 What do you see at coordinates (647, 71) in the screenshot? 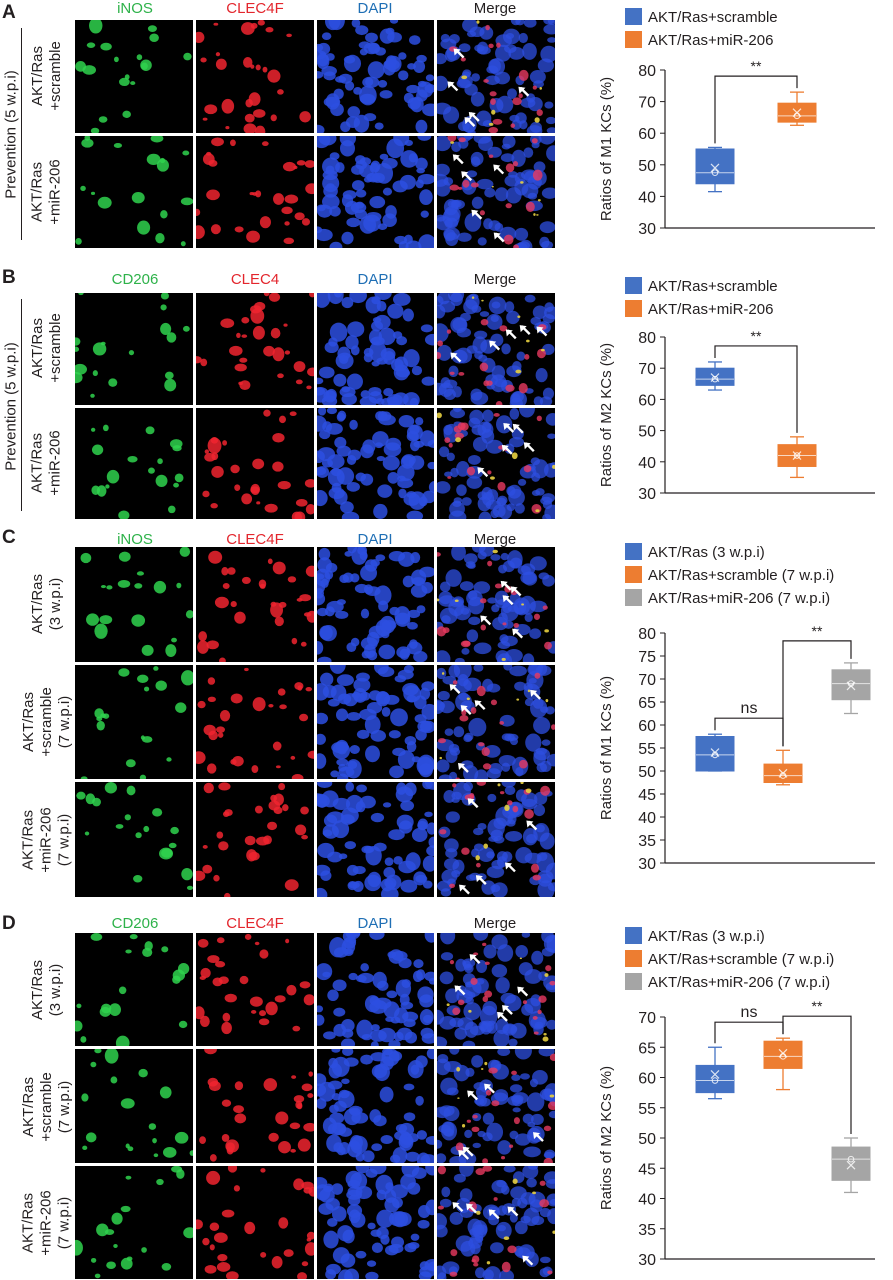
I see `y-tick-label: 80` at bounding box center [647, 71].